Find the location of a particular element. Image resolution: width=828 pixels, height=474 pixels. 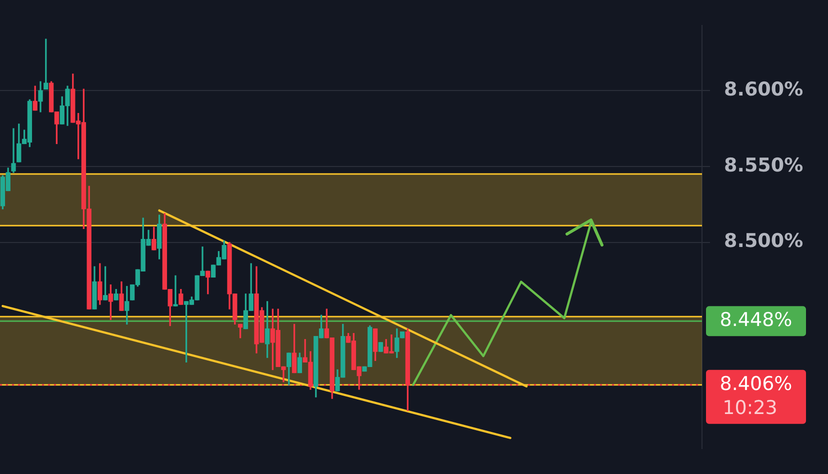

ref-line-label: 8.448% is located at coordinates (756, 320).